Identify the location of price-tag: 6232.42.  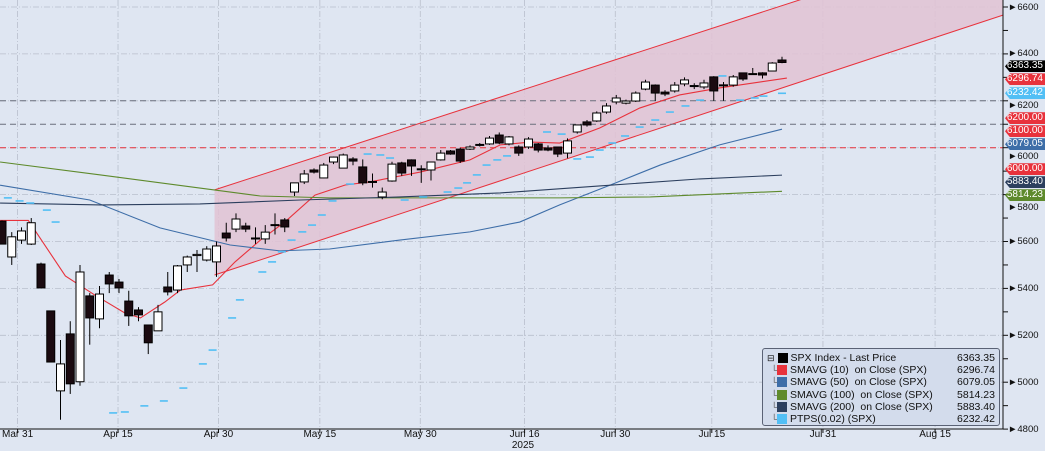
(1025, 93).